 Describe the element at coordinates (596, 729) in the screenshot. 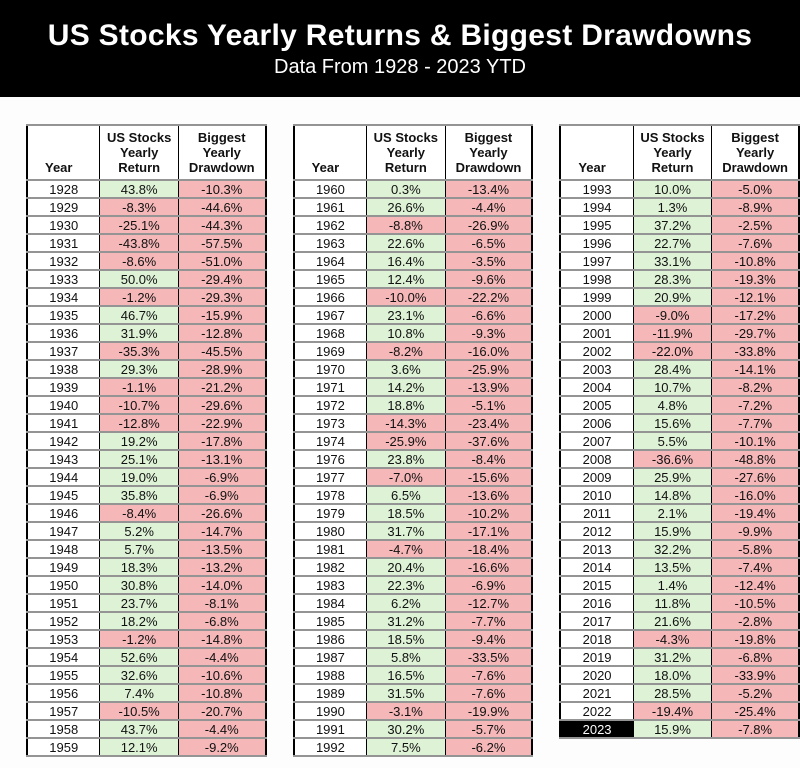

I see `year-cell: 2023` at that location.